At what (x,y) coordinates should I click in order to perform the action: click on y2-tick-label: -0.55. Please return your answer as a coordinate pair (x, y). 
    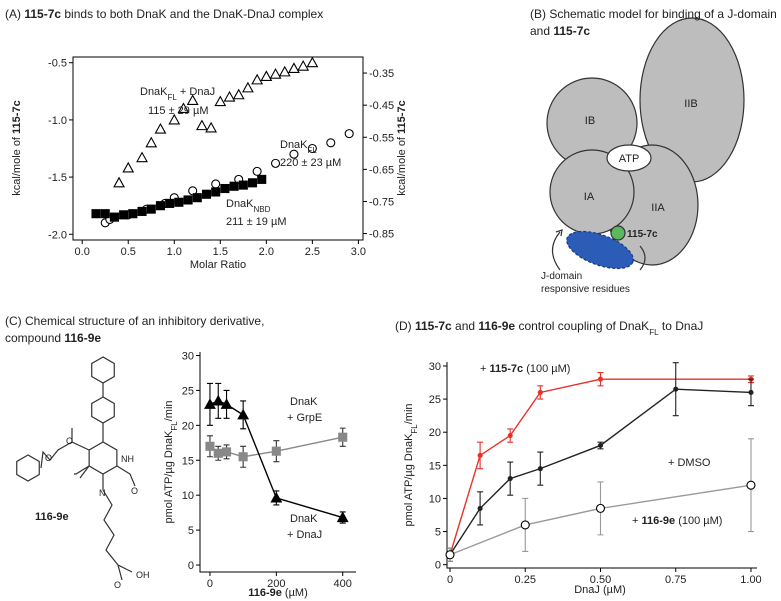
    Looking at the image, I should click on (381, 138).